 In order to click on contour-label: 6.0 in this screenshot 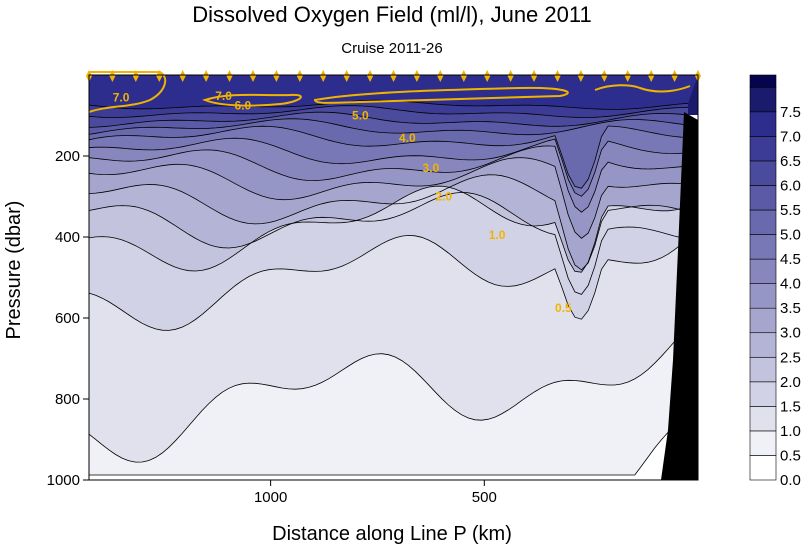, I will do `click(243, 105)`.